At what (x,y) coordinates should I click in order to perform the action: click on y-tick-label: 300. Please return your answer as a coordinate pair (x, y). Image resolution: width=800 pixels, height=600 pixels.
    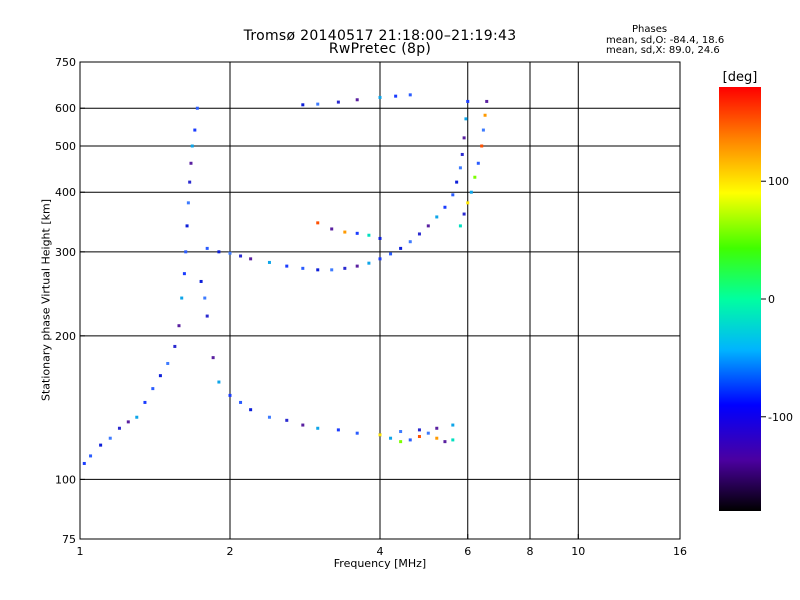
    Looking at the image, I should click on (65, 252).